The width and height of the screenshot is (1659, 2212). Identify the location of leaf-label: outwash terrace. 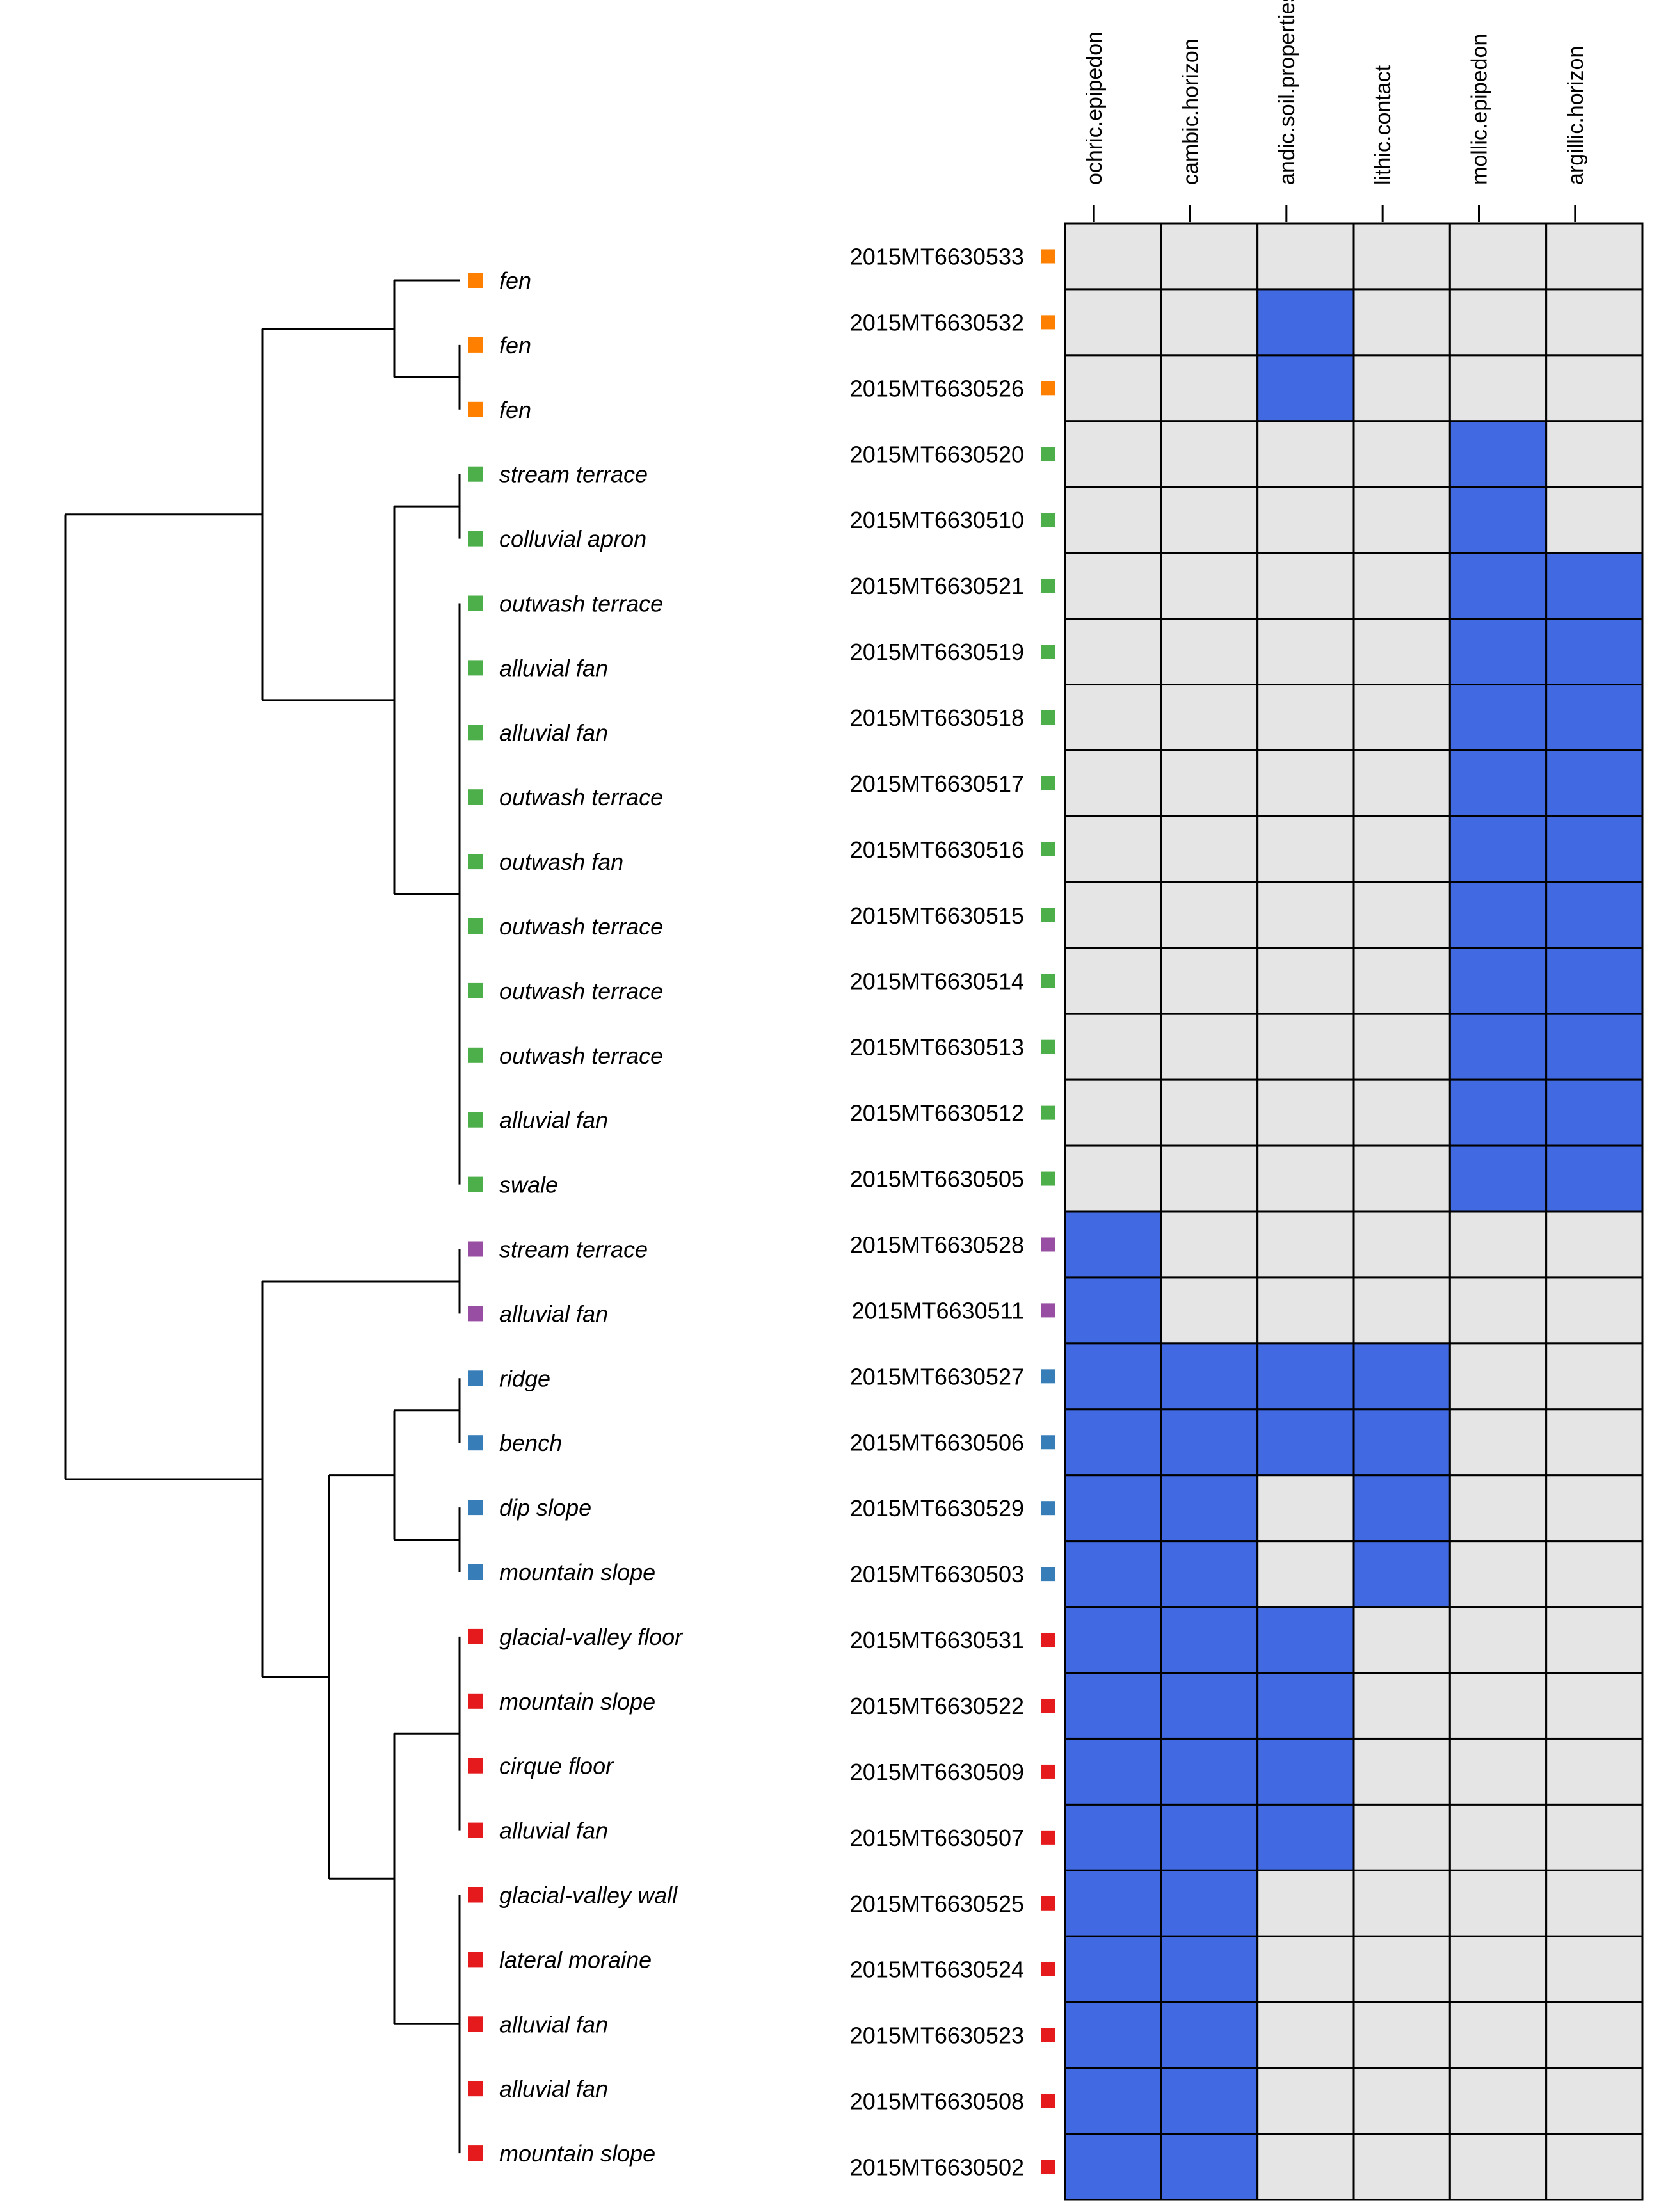
(581, 604).